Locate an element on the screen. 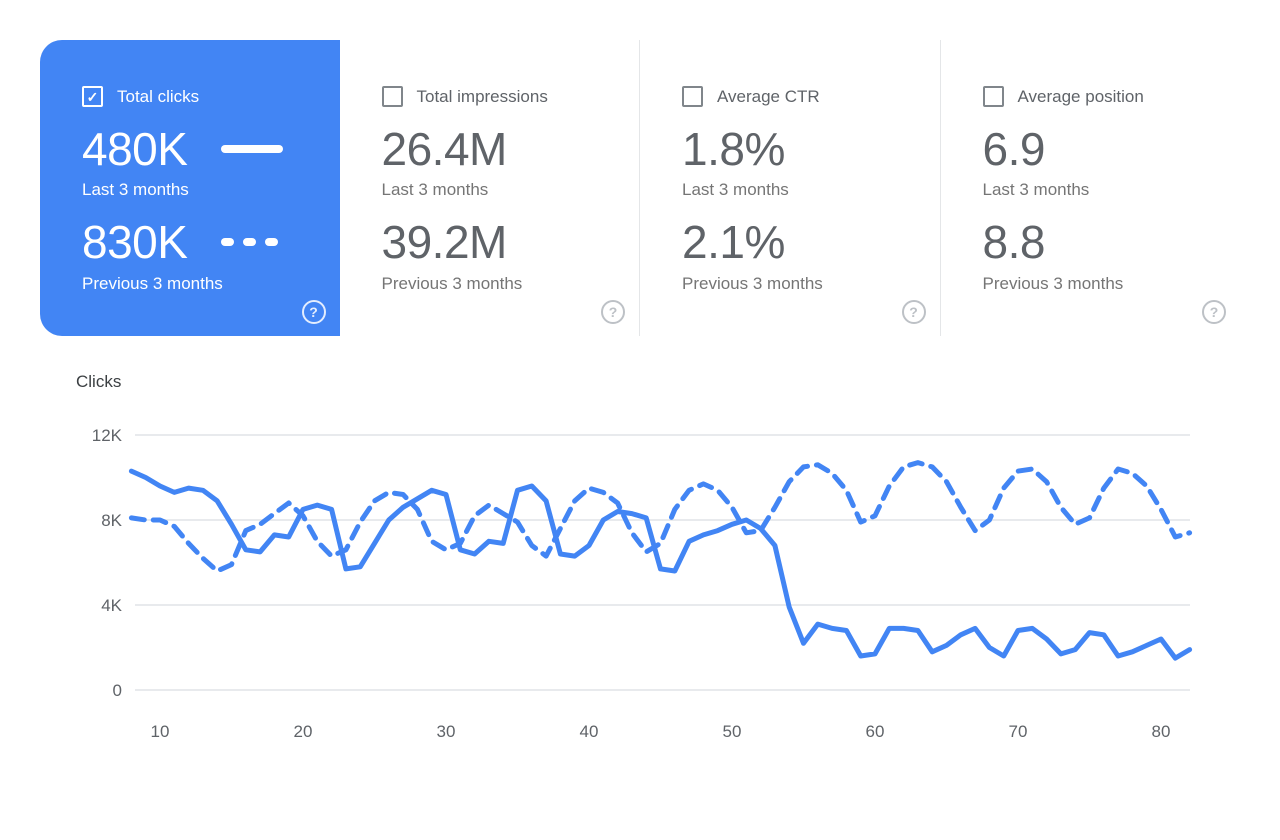 The image size is (1280, 840). previous-value: 8.8 is located at coordinates (1014, 242).